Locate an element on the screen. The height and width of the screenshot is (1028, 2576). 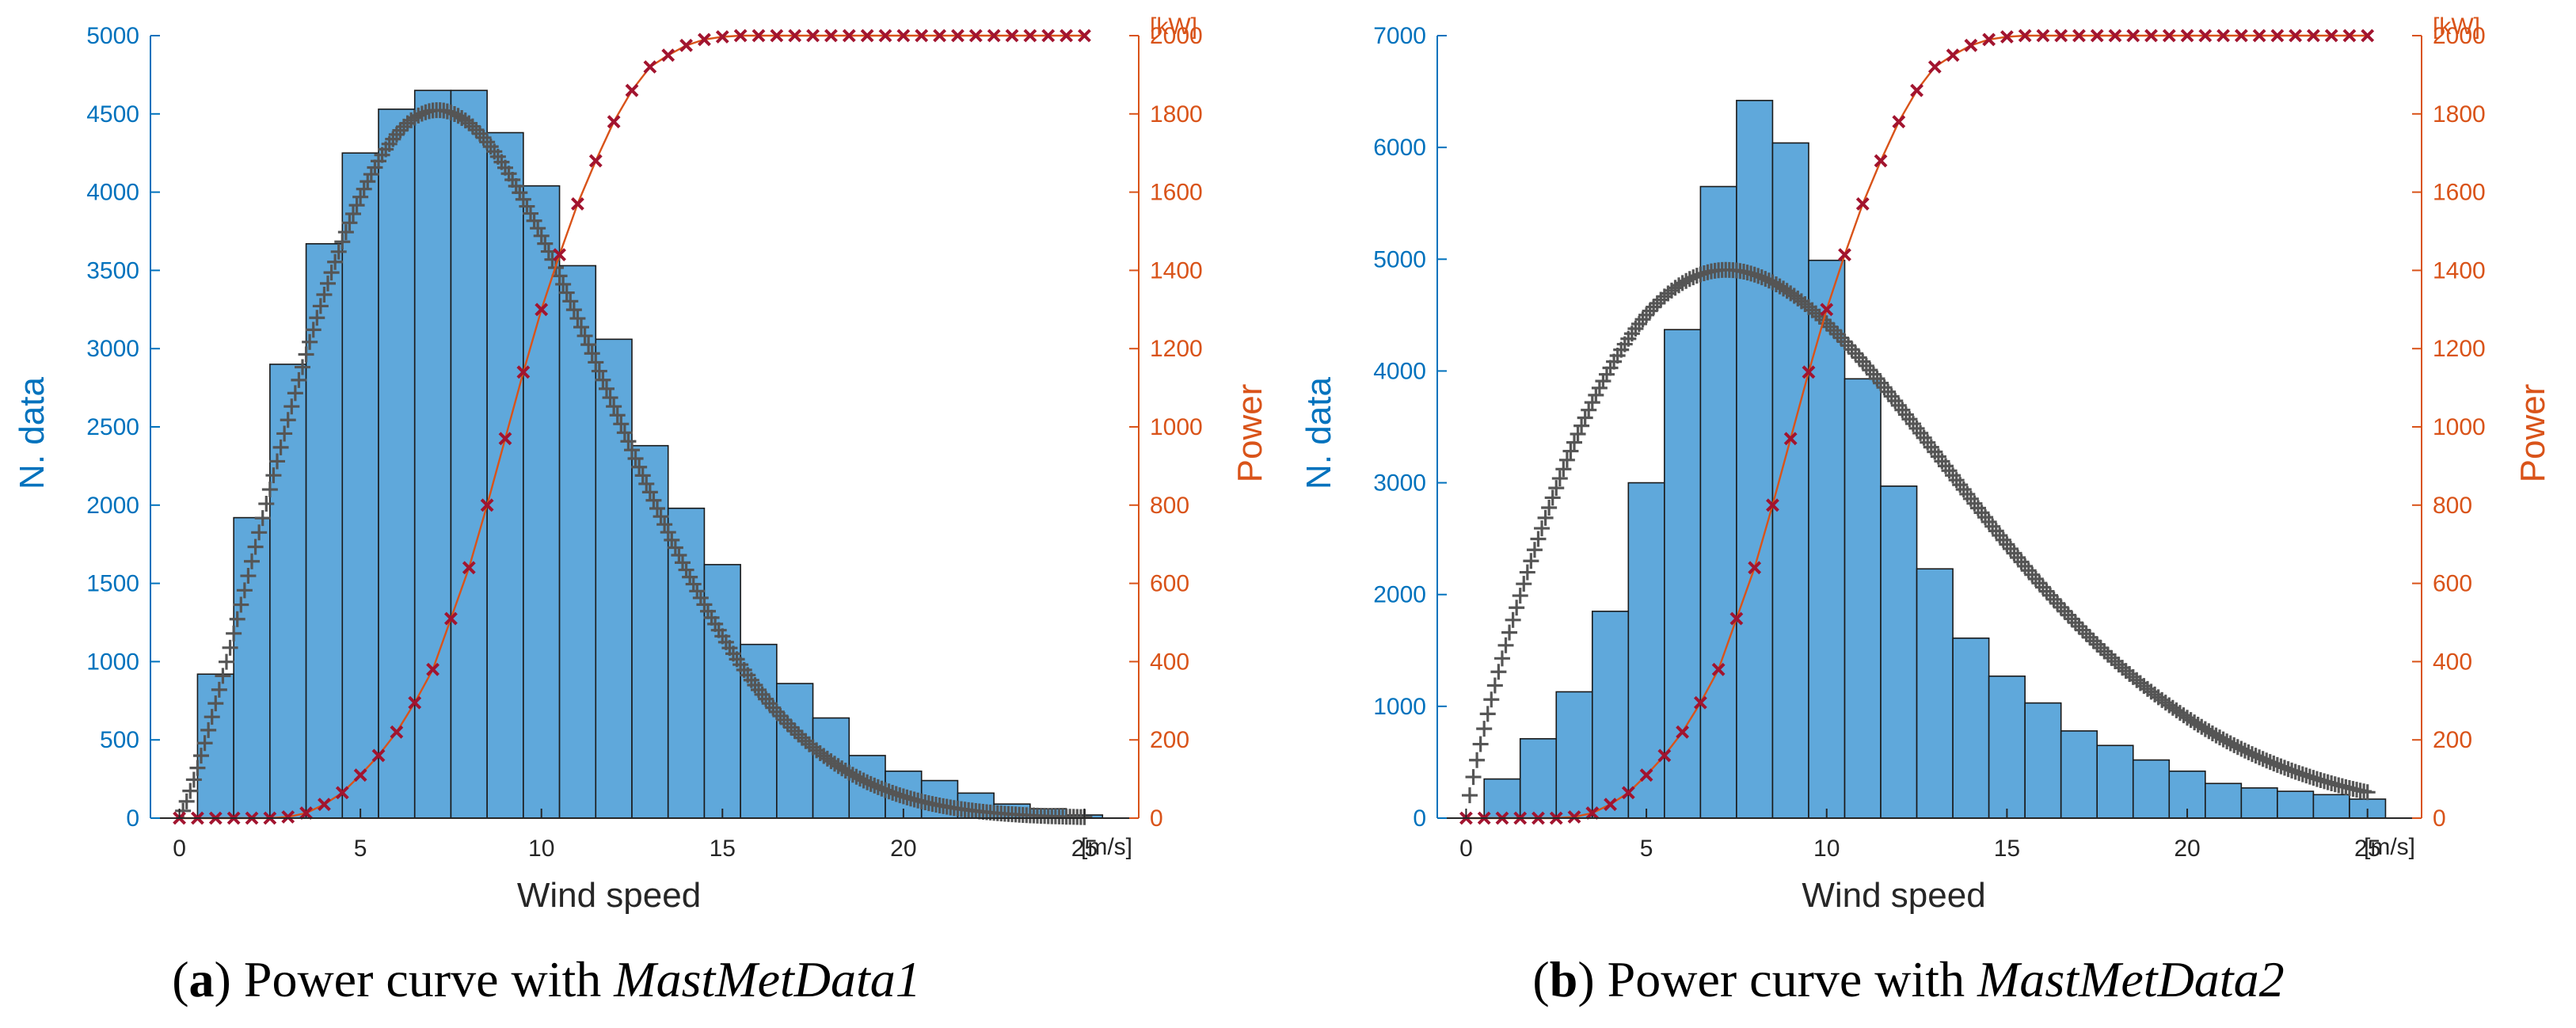
panel-a-right-tick-label: 1600 is located at coordinates (1176, 193).